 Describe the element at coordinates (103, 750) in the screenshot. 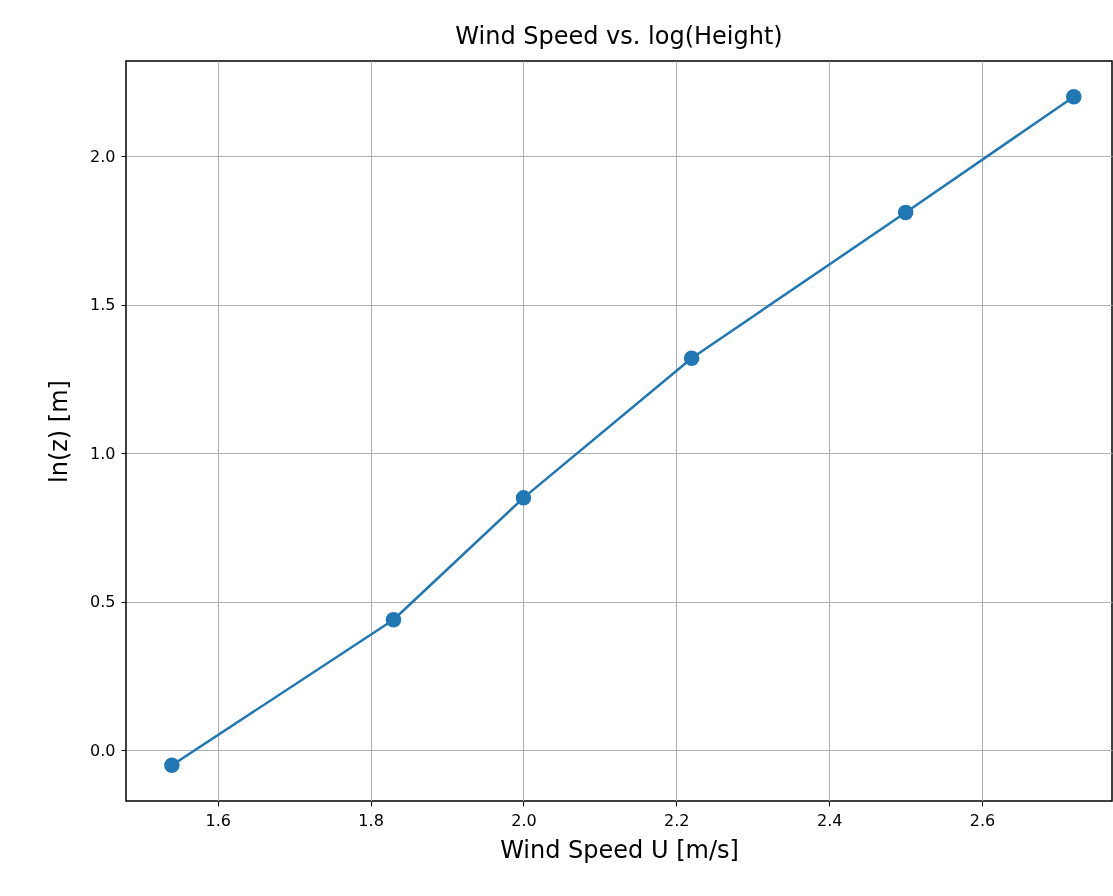

I see `y-tick-label: 0.0` at that location.